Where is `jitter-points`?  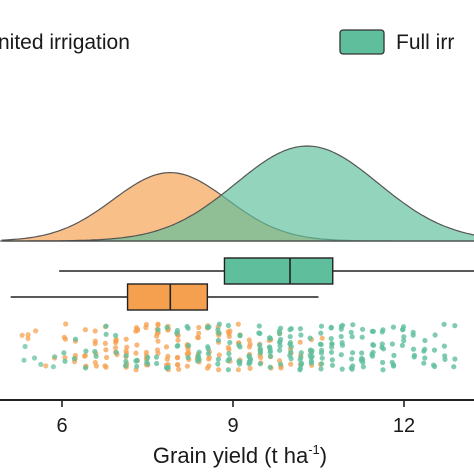 jitter-points is located at coordinates (238, 347).